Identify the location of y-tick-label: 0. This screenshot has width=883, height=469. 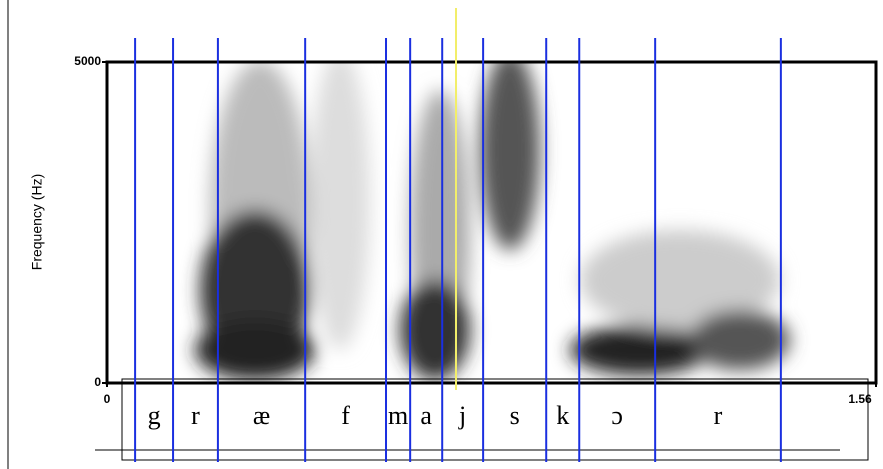
(97, 382).